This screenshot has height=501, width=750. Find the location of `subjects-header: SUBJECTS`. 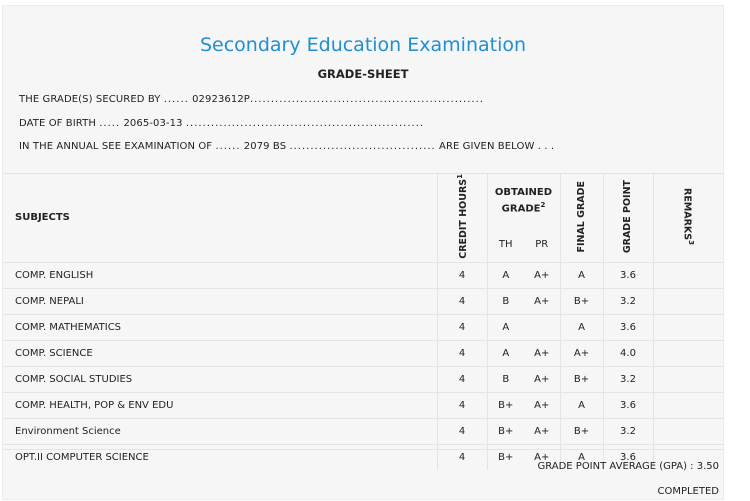

subjects-header: SUBJECTS is located at coordinates (220, 218).